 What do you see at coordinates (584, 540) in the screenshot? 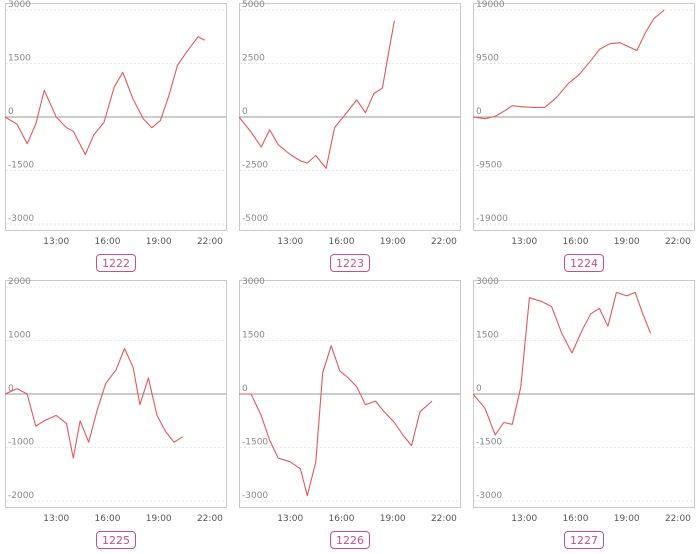
I see `chart-label-badge: 1227` at bounding box center [584, 540].